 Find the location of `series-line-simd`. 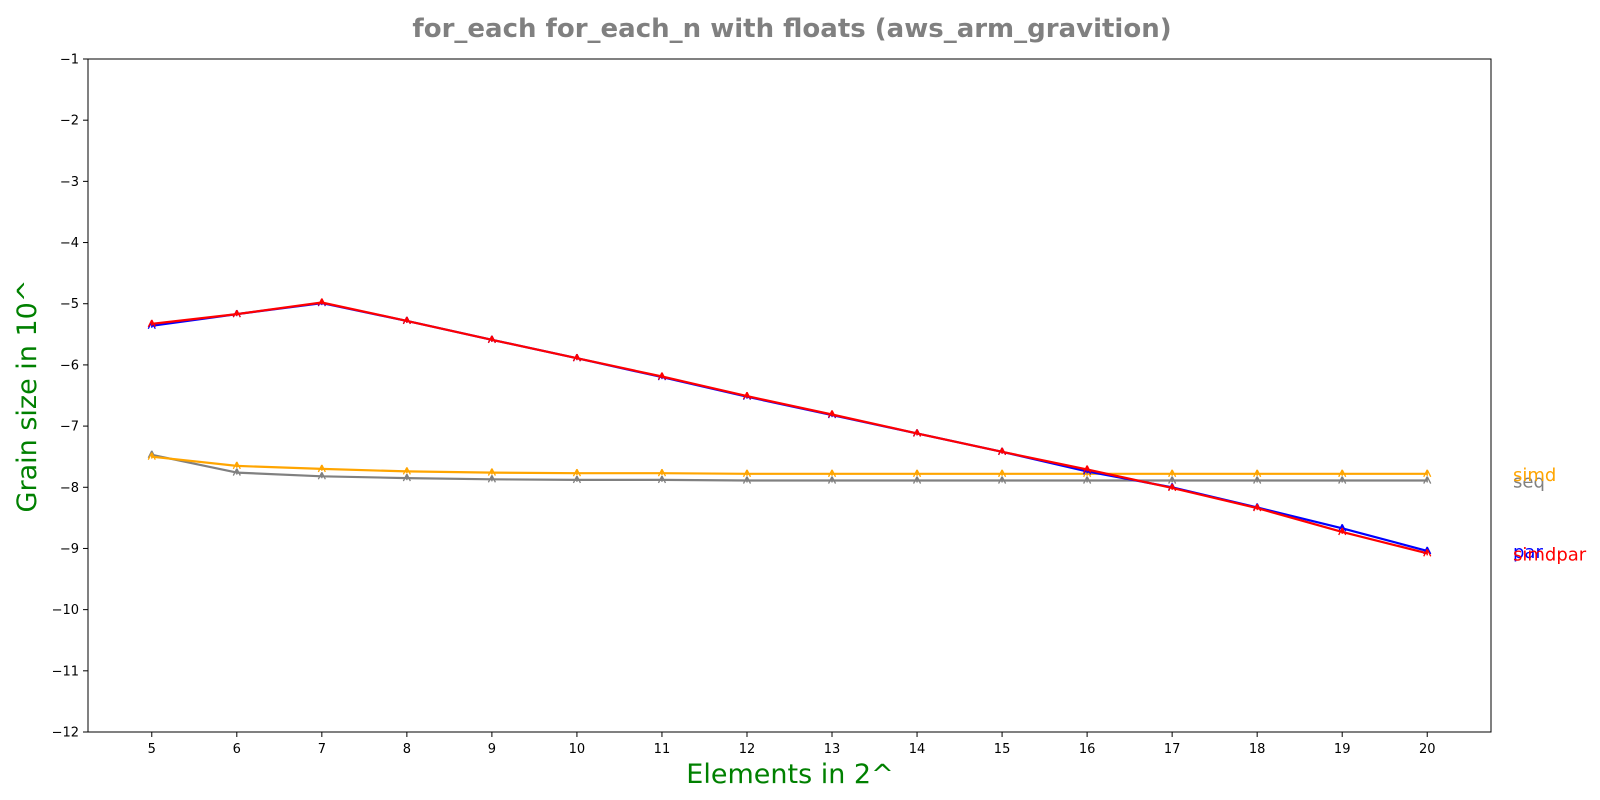

series-line-simd is located at coordinates (789, 465).